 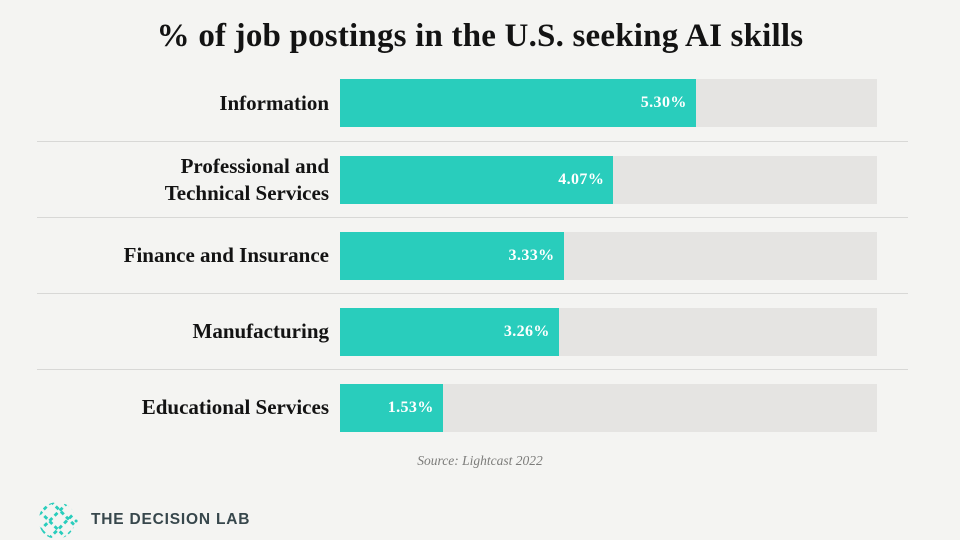 What do you see at coordinates (235, 407) in the screenshot?
I see `category-label: Educational Services` at bounding box center [235, 407].